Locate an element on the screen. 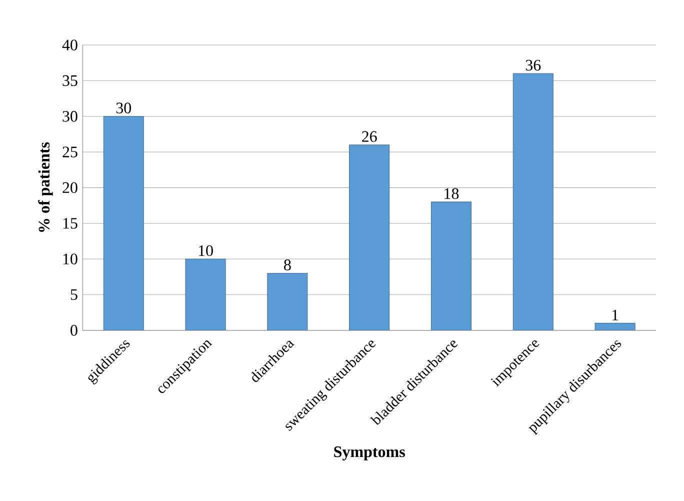 The image size is (684, 501). y-tick-label: 5 is located at coordinates (74, 294).